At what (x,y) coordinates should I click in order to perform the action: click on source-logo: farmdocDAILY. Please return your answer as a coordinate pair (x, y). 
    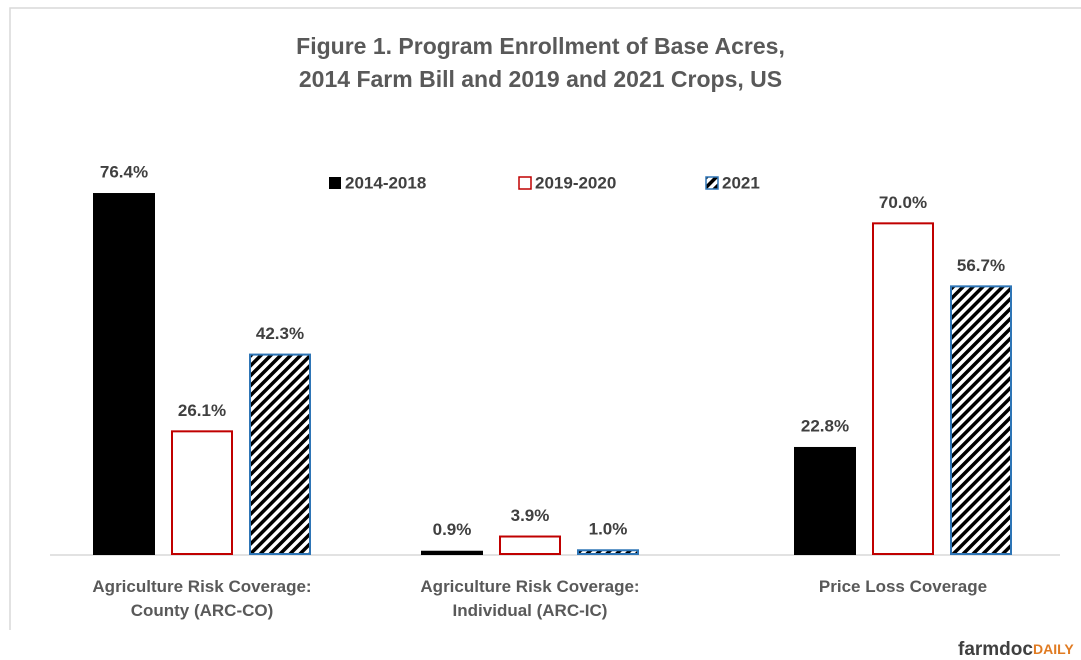
    Looking at the image, I should click on (1016, 649).